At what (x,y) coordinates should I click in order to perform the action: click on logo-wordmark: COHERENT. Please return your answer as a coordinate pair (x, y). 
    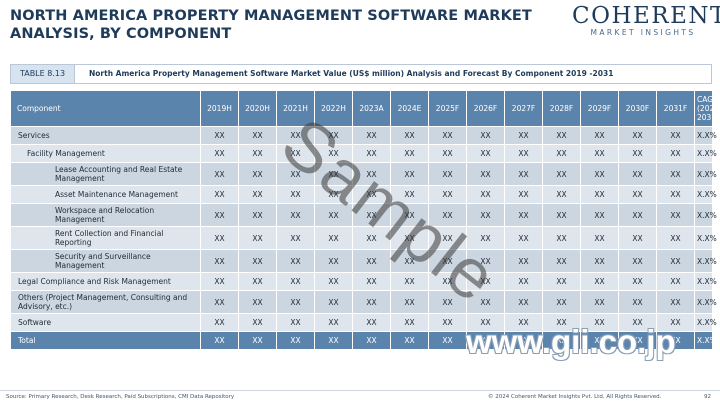
    Looking at the image, I should click on (646, 16).